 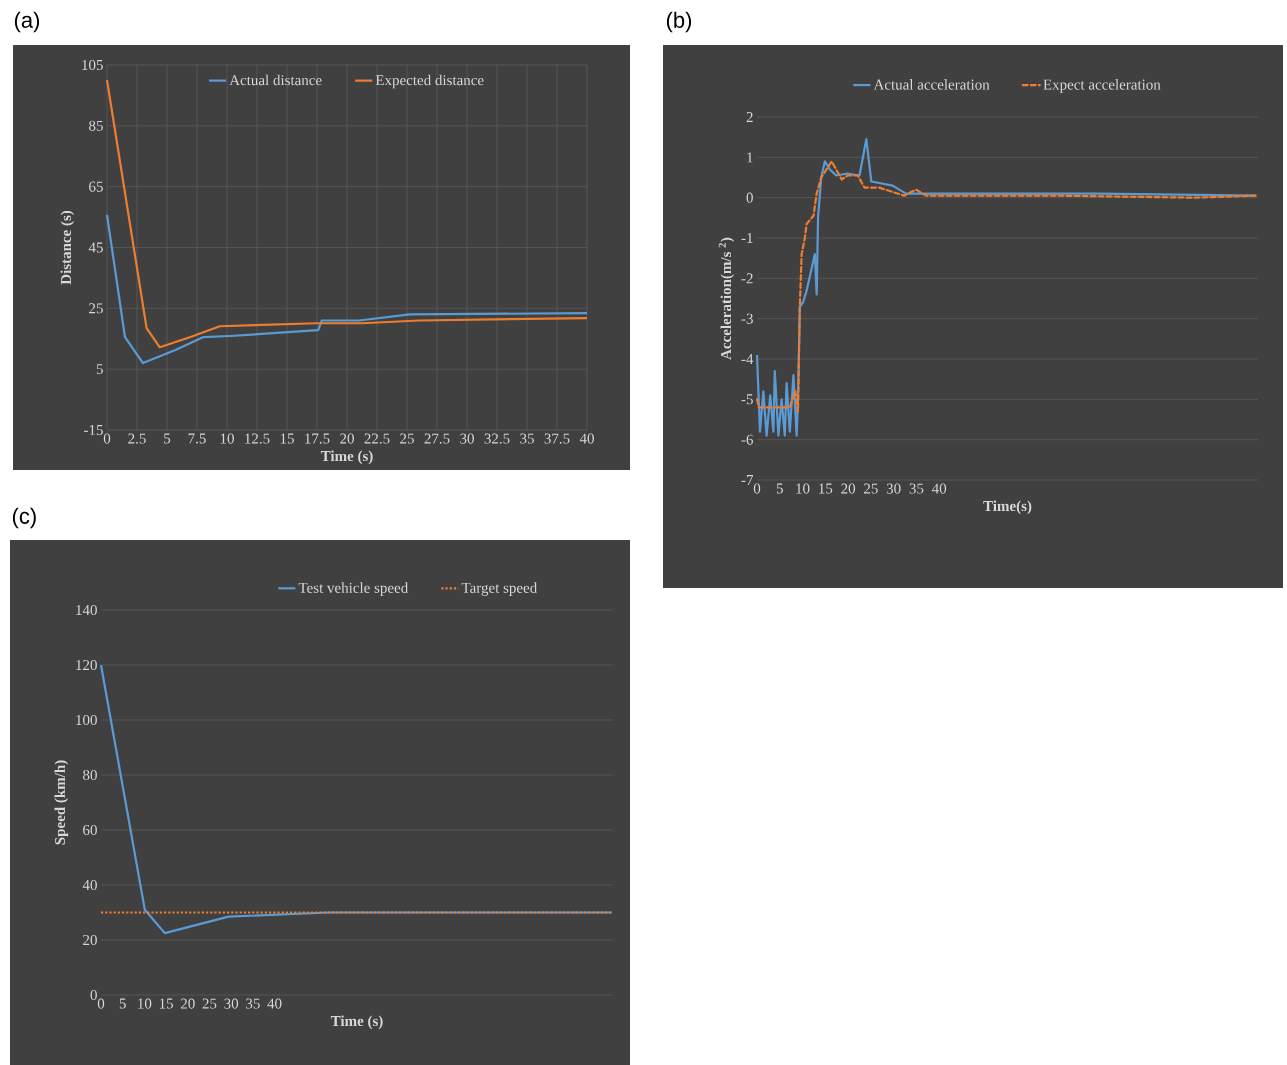 What do you see at coordinates (747, 278) in the screenshot?
I see `y-tick-label: -2` at bounding box center [747, 278].